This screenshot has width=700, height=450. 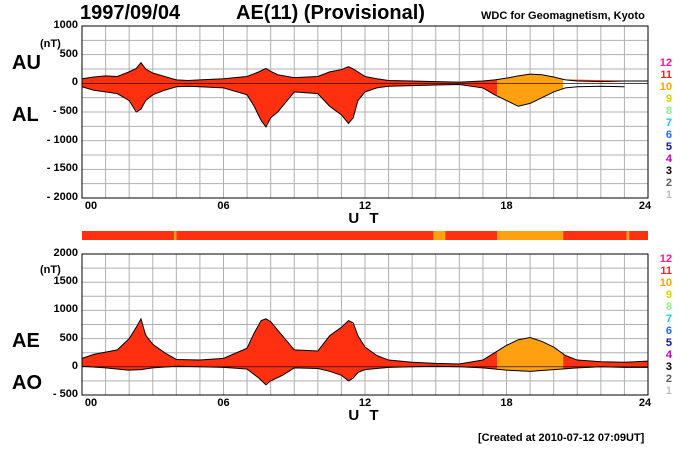 I want to click on al-label: AL, so click(x=25, y=115).